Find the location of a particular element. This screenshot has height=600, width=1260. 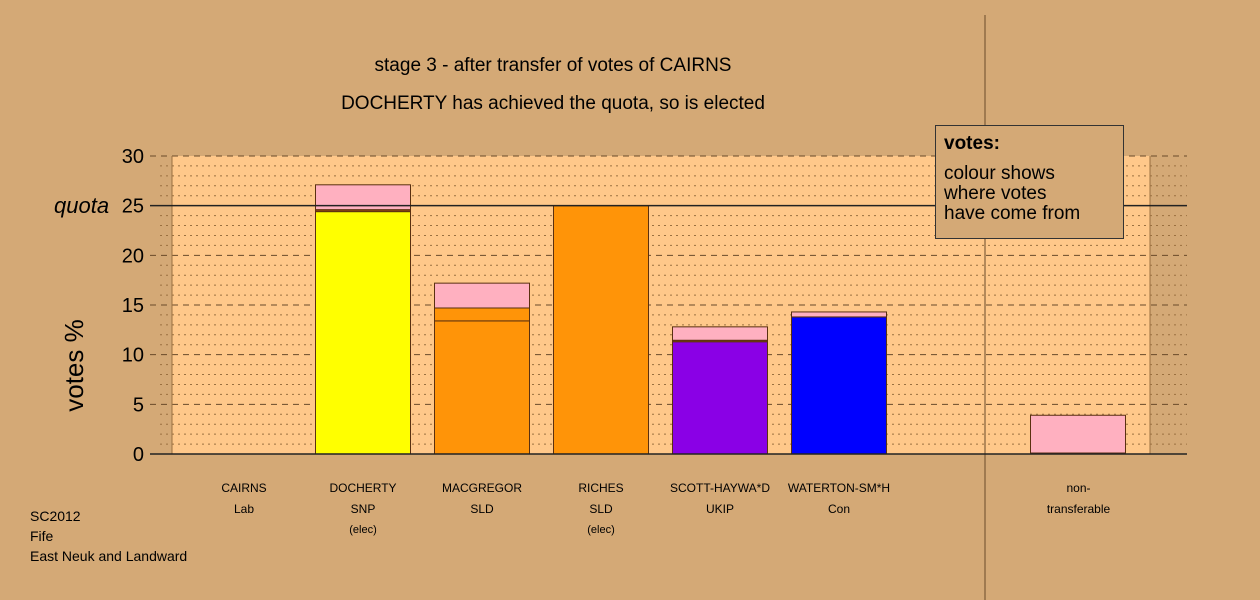

quota-label: quota is located at coordinates (82, 205).